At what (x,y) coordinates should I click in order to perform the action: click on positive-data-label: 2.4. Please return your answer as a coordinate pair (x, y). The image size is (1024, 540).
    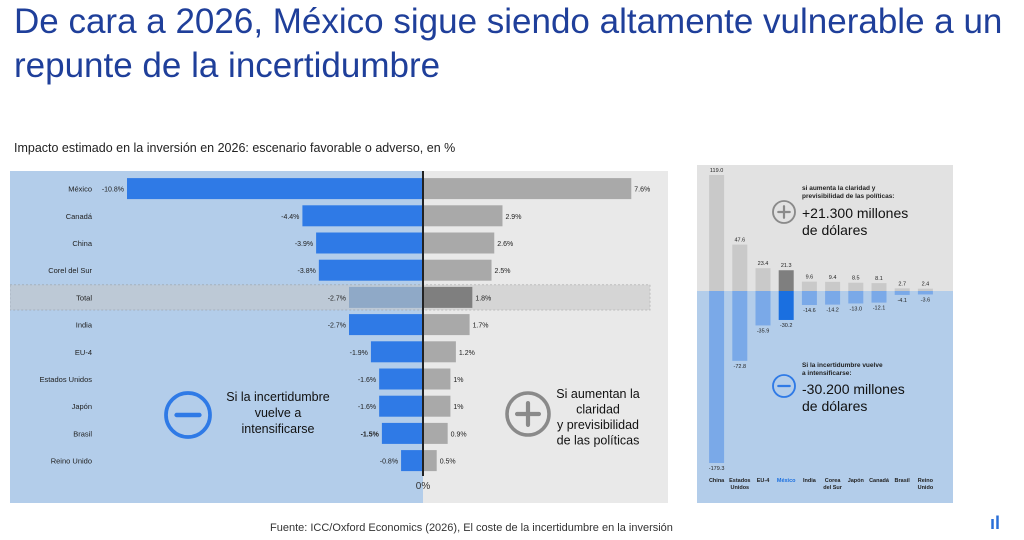
    Looking at the image, I should click on (926, 285).